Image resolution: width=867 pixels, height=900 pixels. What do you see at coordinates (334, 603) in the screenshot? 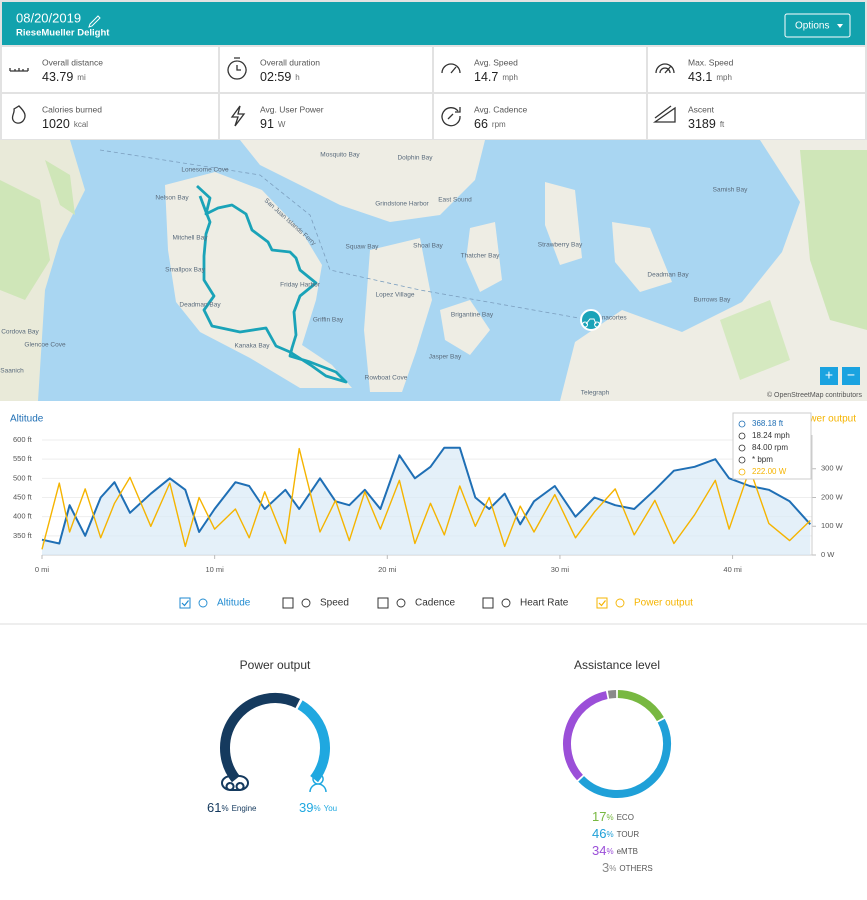
I see `legend-label: Speed` at bounding box center [334, 603].